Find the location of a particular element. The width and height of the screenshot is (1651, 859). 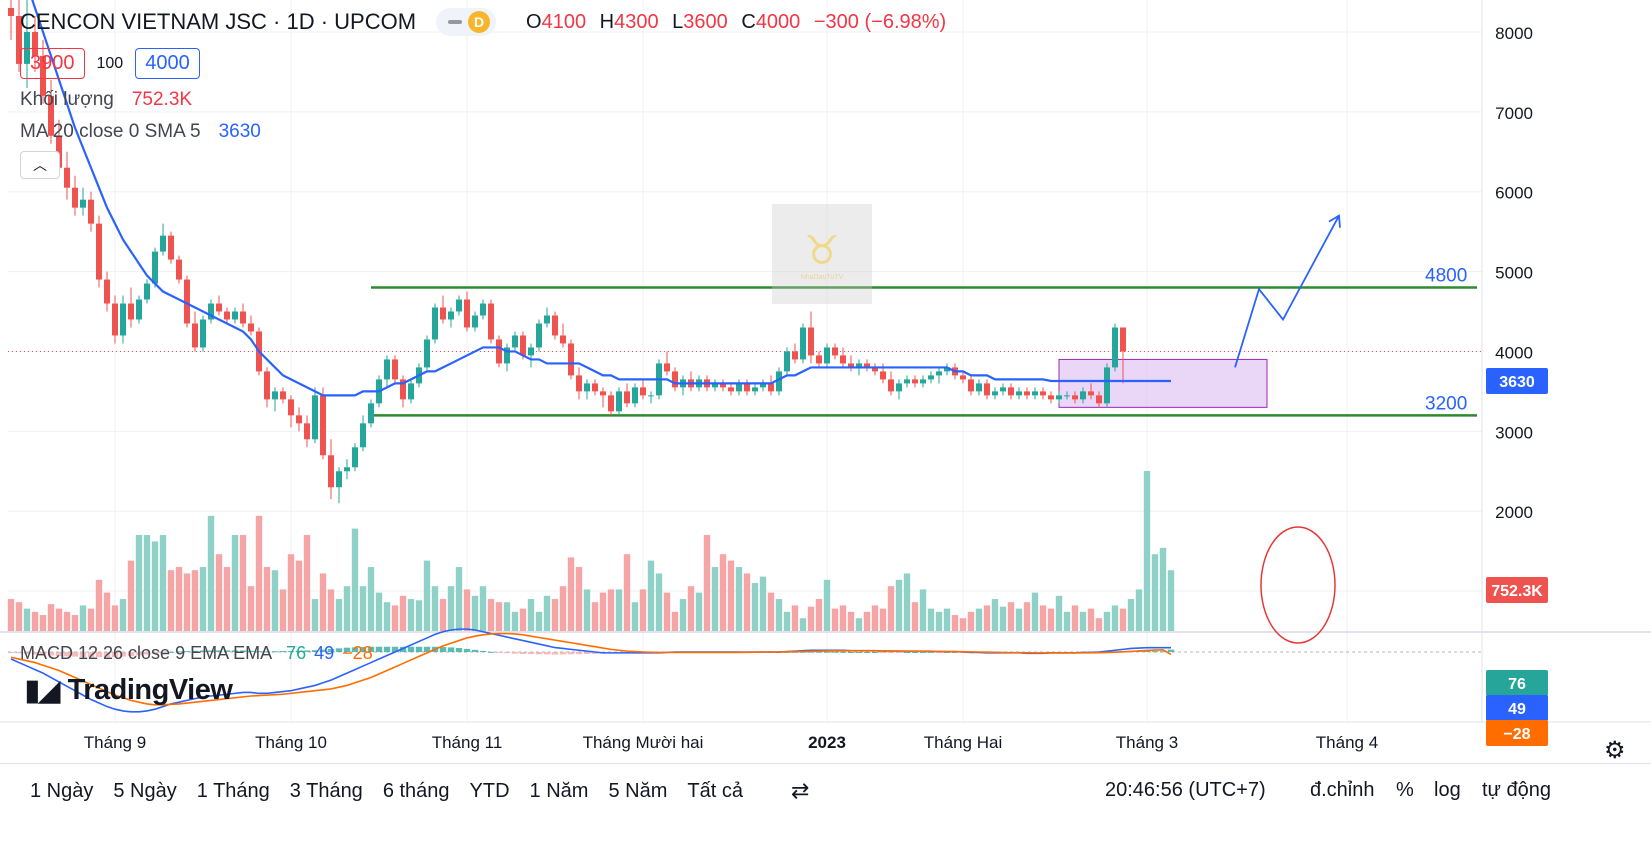

range-5d: 5 Ngày is located at coordinates (145, 790).